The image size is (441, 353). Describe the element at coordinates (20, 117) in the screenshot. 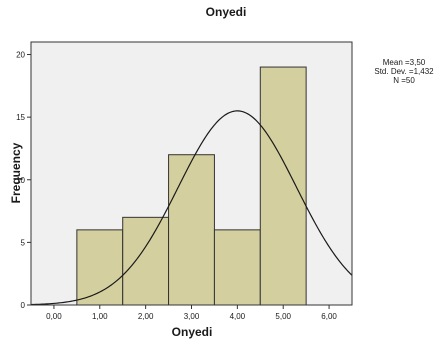

I see `y-tick-label: 15` at that location.